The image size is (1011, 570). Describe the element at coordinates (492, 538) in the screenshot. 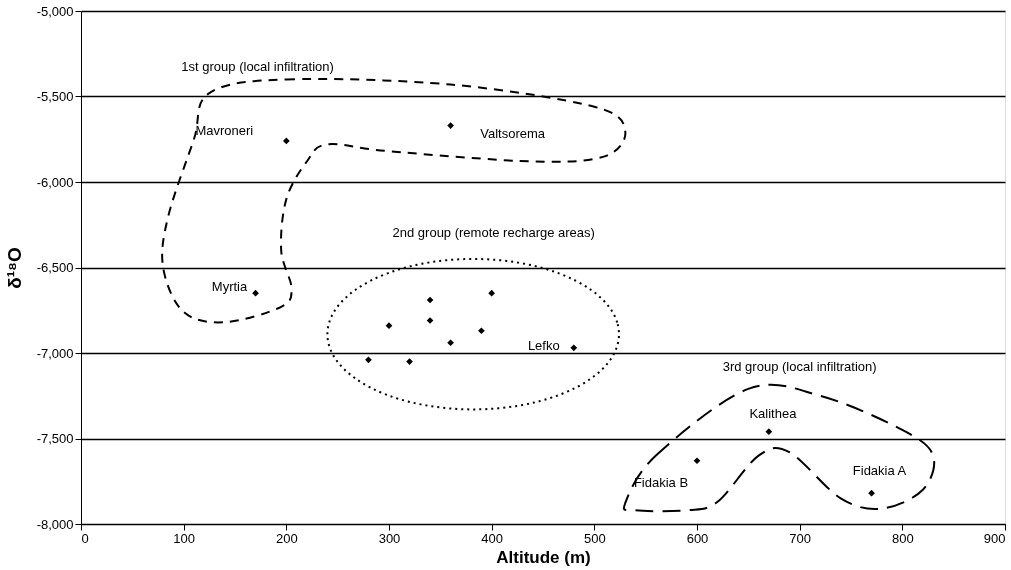

I see `x-tick-label: 400` at that location.